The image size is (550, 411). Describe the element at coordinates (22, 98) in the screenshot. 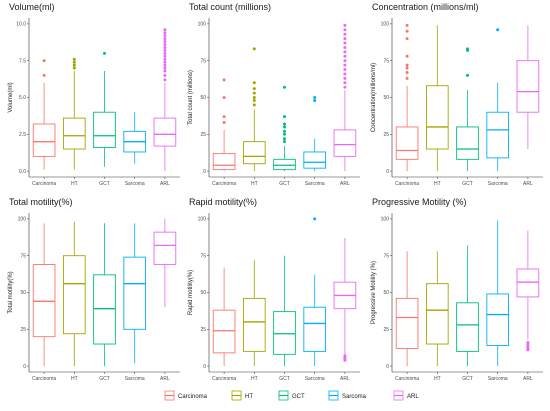

I see `y-tick-label: 5.0` at that location.